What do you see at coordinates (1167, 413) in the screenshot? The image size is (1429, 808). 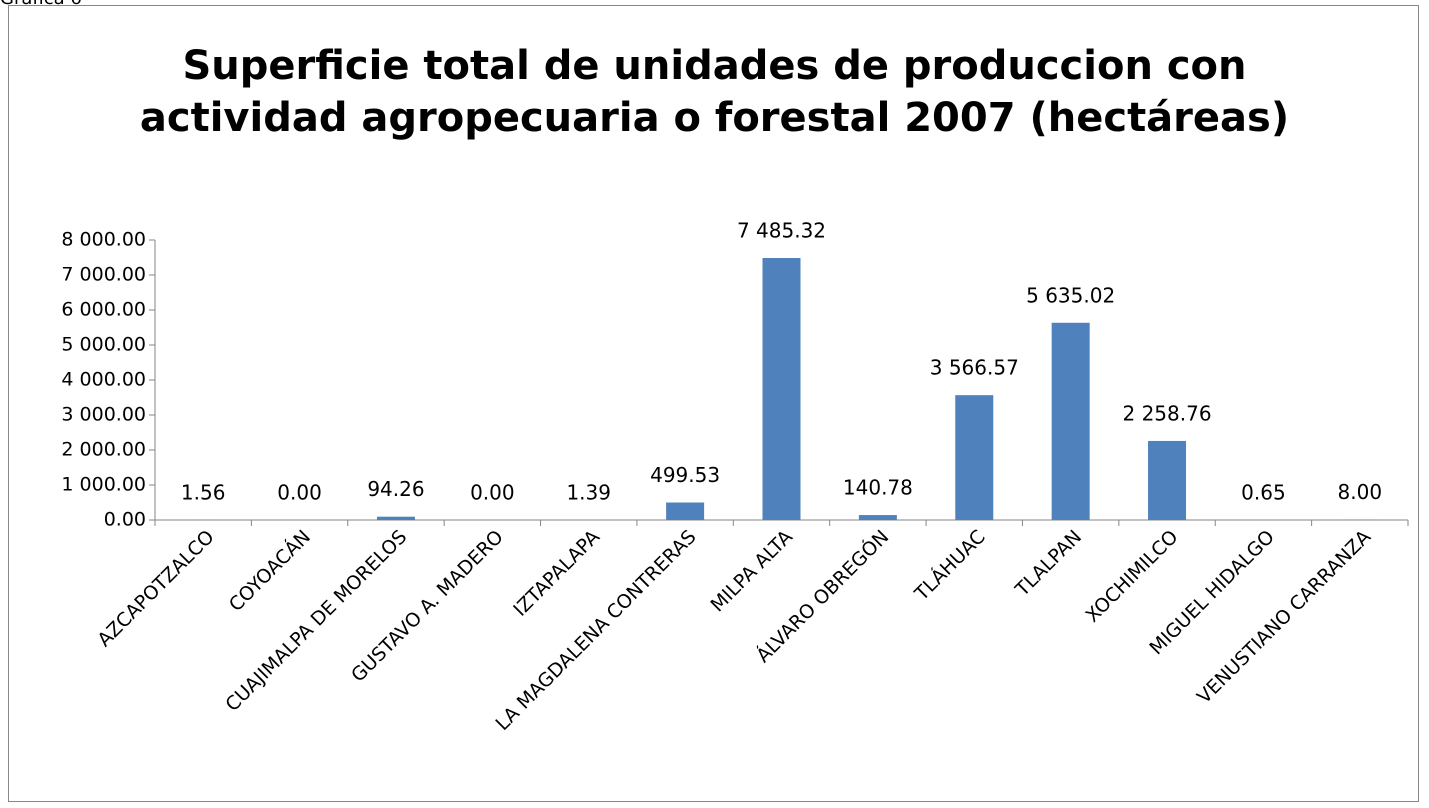 I see `value-label: 2 258.76` at bounding box center [1167, 413].